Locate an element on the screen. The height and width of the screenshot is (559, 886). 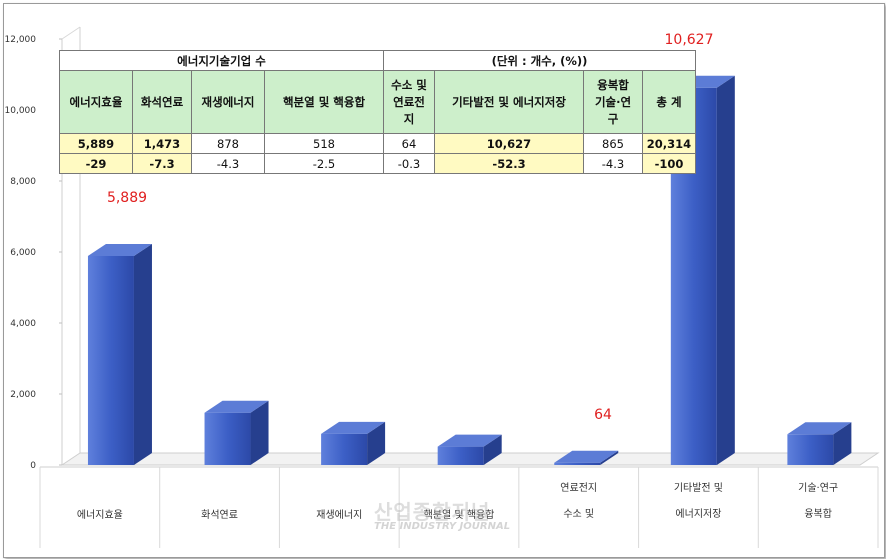
data-label: 64 is located at coordinates (603, 415).